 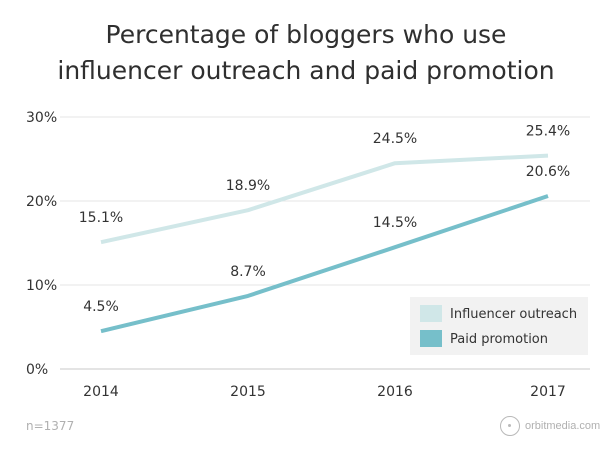 What do you see at coordinates (548, 172) in the screenshot?
I see `data-label-paid-promotion-2017: 20.6%` at bounding box center [548, 172].